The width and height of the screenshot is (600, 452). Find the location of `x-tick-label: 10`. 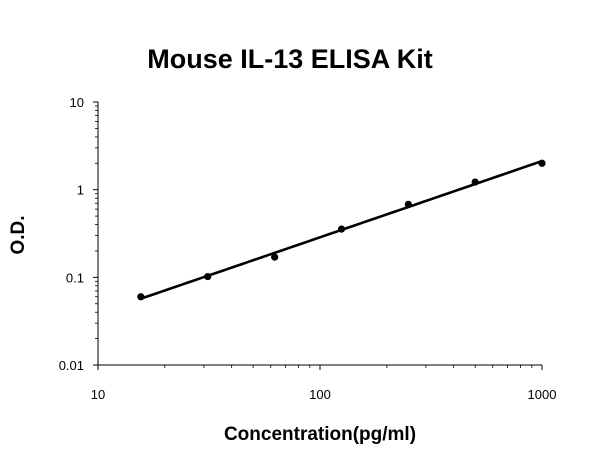

x-tick-label: 10 is located at coordinates (98, 394).